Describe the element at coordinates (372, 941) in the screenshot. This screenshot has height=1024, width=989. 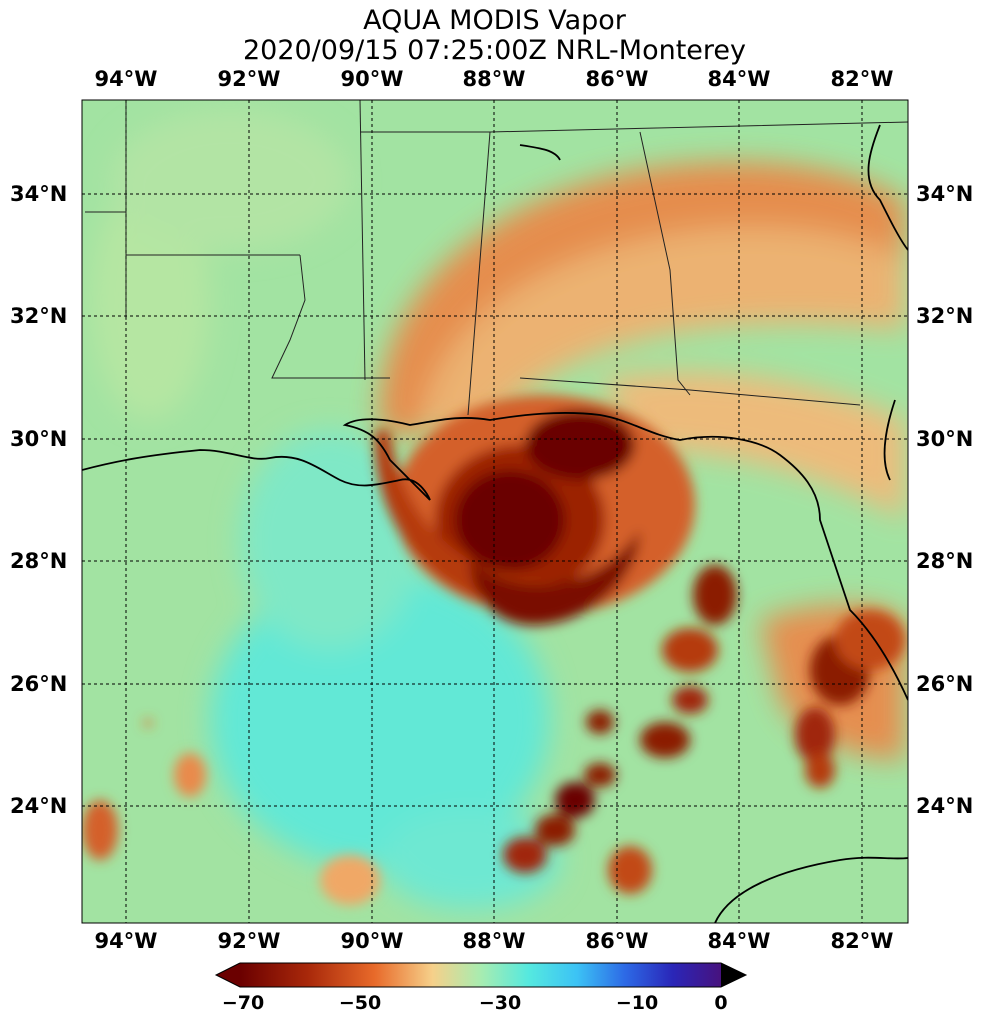
I see `lon-label-bottom: 90°W` at that location.